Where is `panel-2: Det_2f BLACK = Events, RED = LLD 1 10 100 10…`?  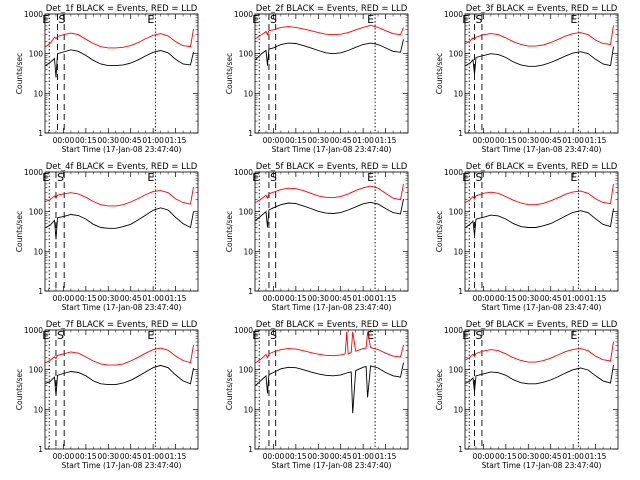 panel-2: Det_2f BLACK = Events, RED = LLD 1 10 100 10… is located at coordinates (317, 79).